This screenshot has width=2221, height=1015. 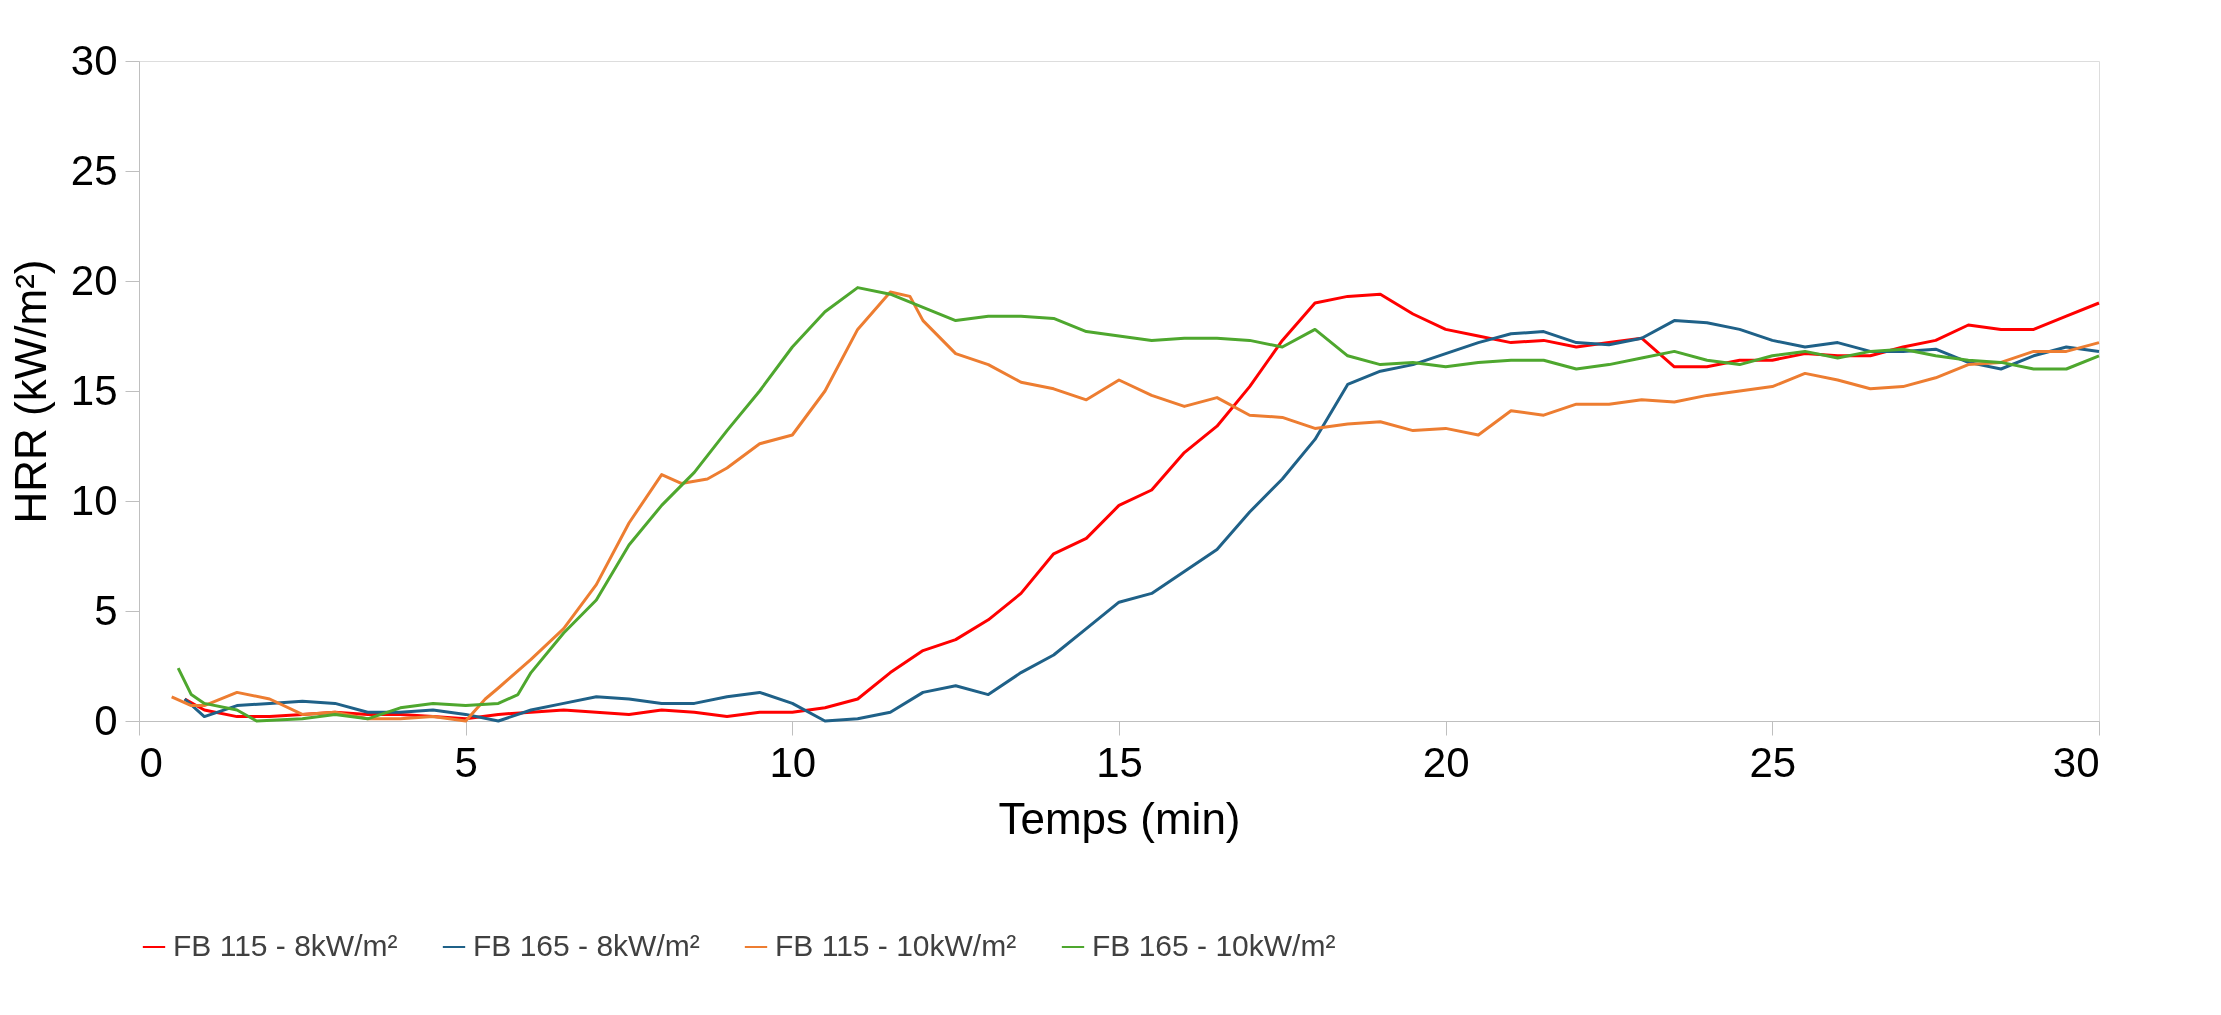 I want to click on y-tick-label: 5, so click(x=106, y=610).